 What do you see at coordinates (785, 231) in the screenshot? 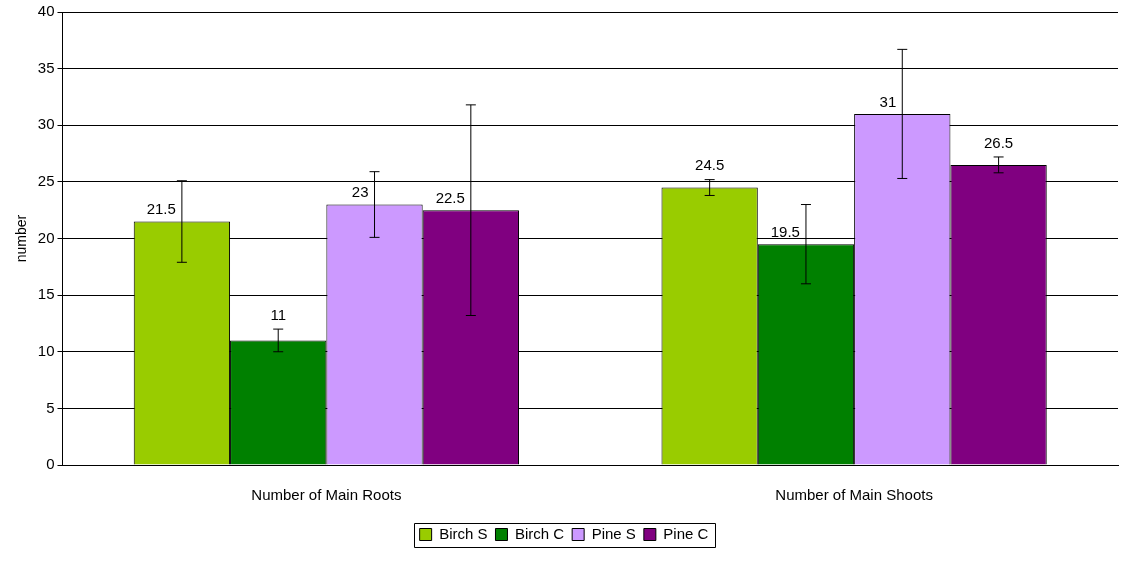
I see `data-label: 19.5` at bounding box center [785, 231].